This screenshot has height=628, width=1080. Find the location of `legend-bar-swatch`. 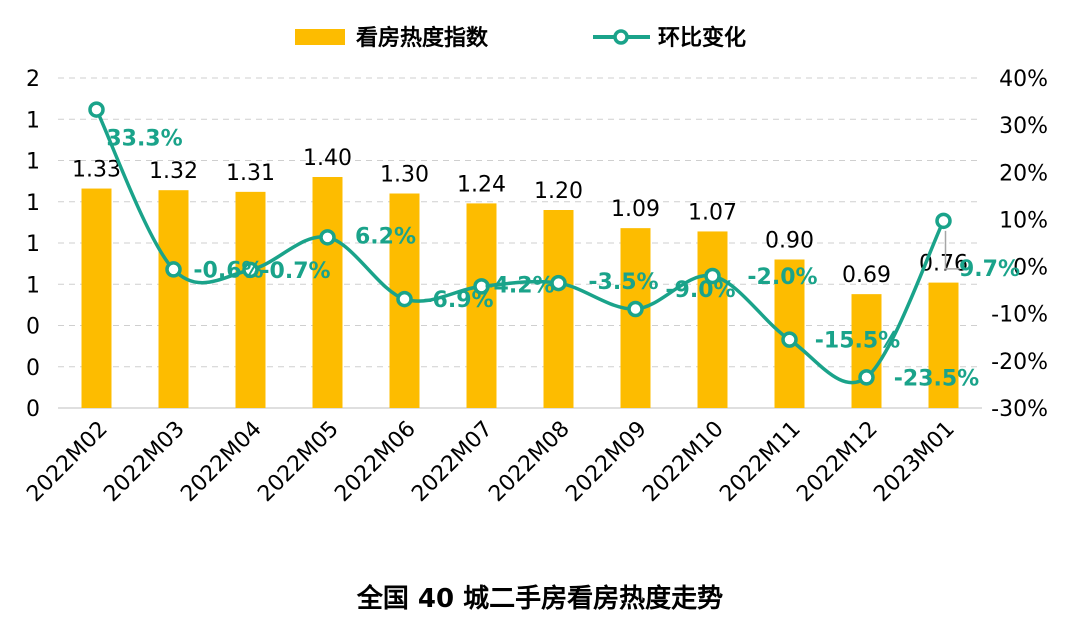

legend-bar-swatch is located at coordinates (320, 37).